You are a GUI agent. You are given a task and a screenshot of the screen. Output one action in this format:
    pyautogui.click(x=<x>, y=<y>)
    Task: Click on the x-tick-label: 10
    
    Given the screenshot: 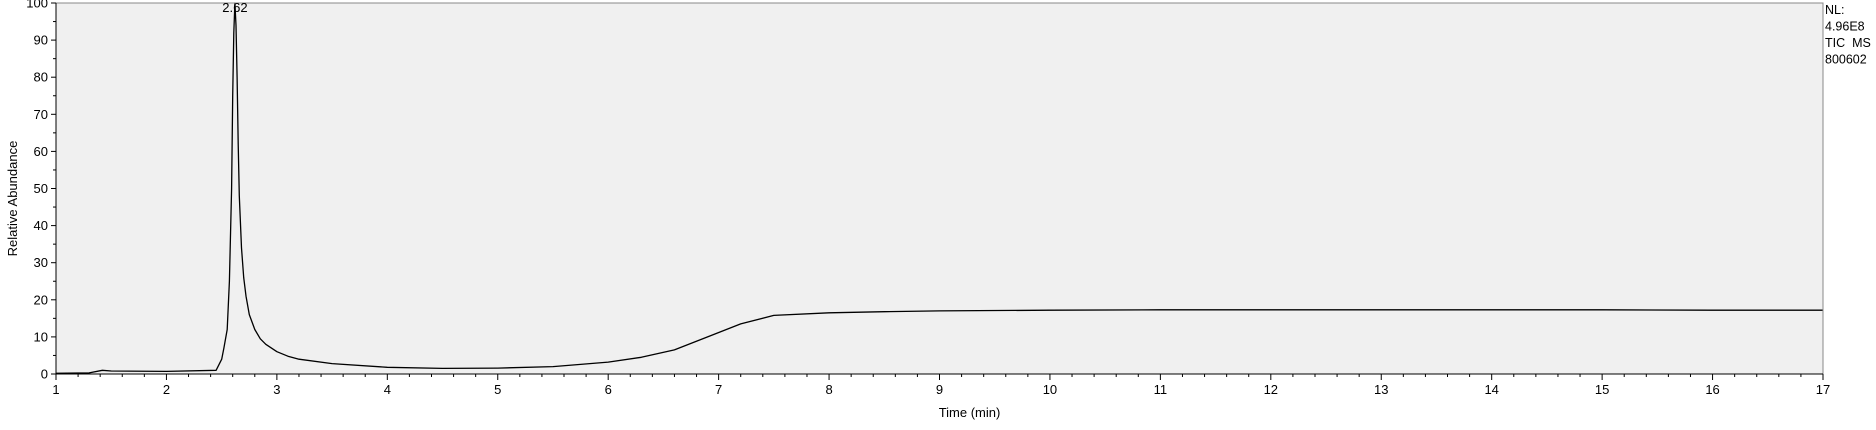 What is the action you would take?
    pyautogui.click(x=1050, y=389)
    